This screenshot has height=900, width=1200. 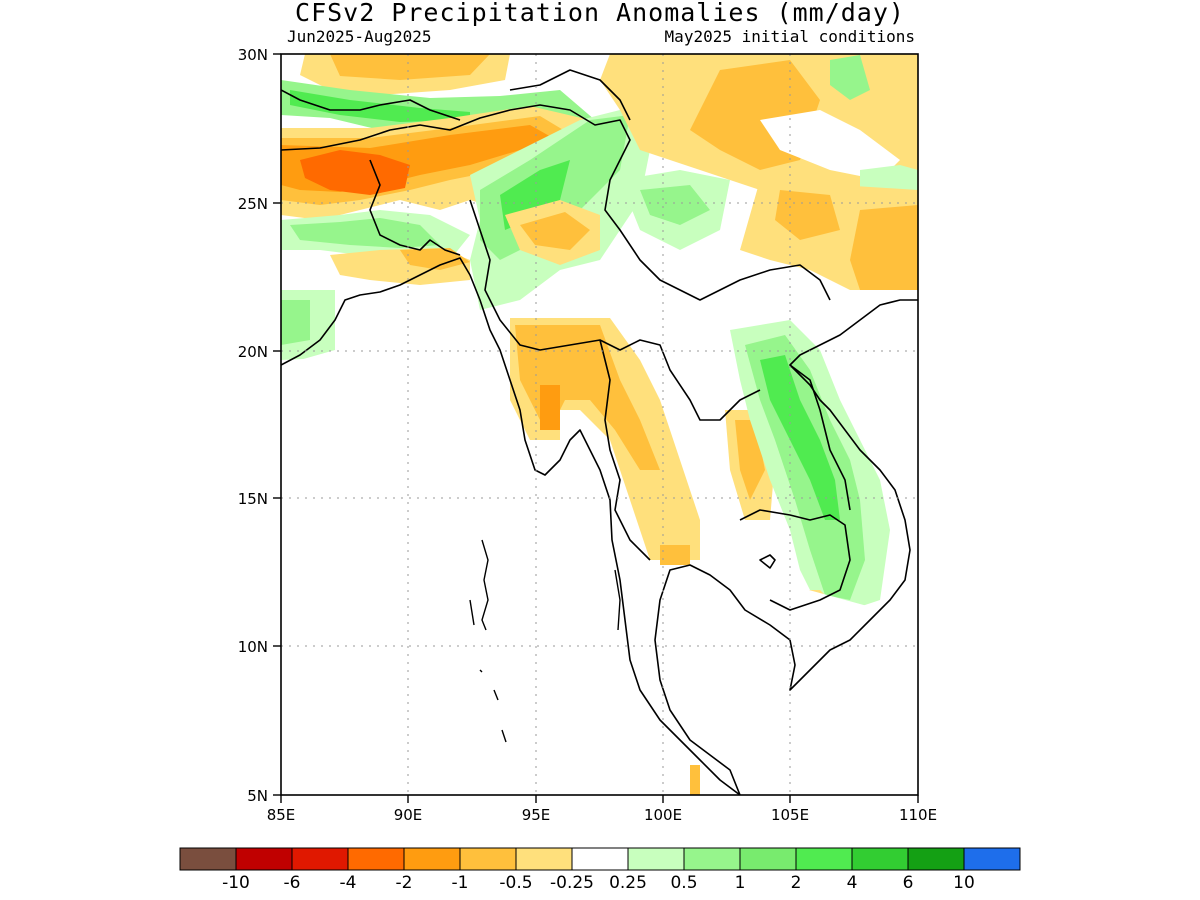 I want to click on latitude-labels: 30N 25N 20N 15N 10N 5N, so click(x=253, y=425).